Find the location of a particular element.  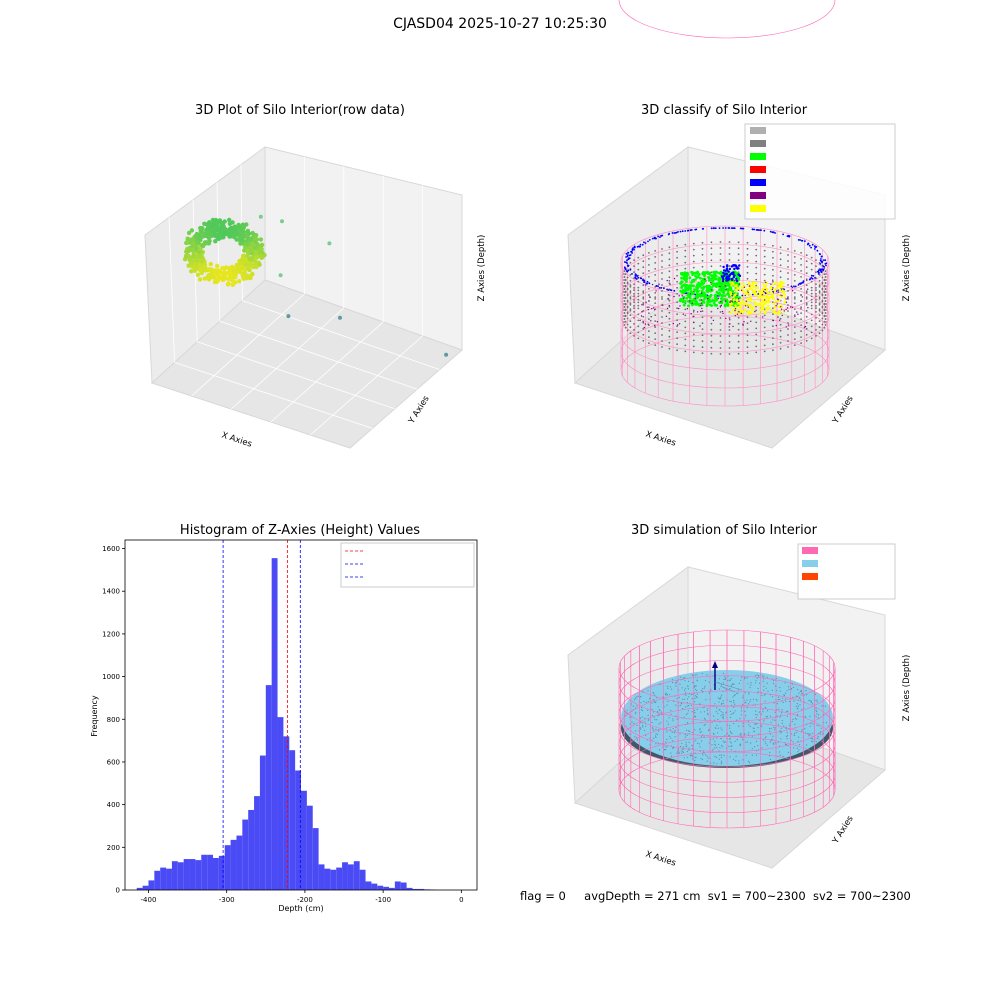

y-tick-label: 200 is located at coordinates (113, 848).